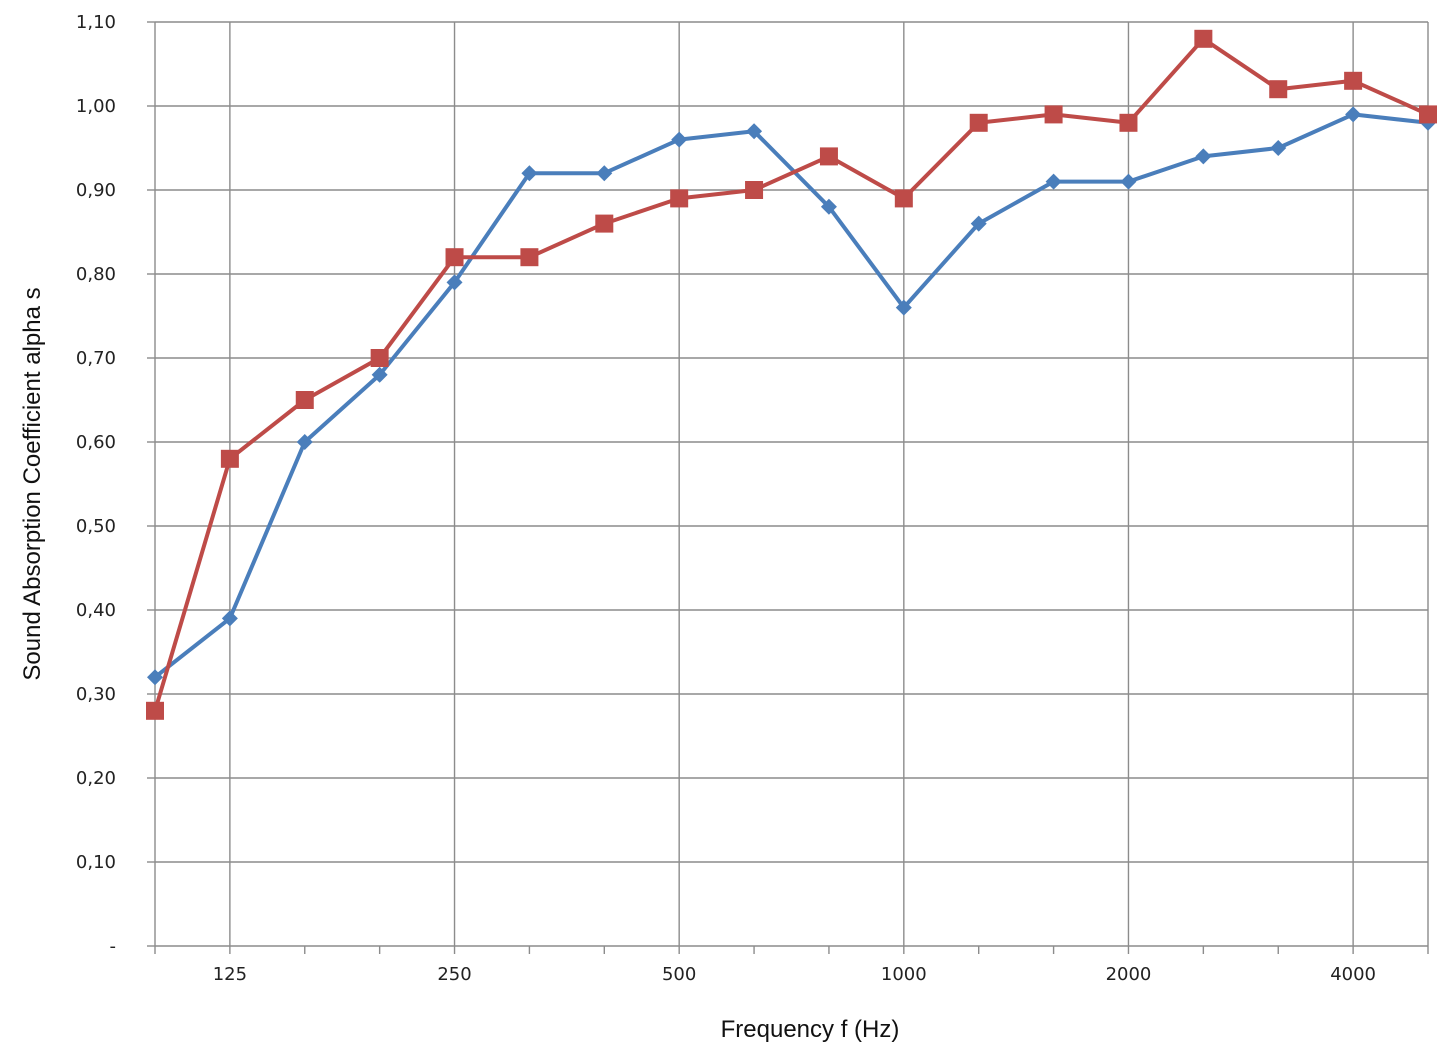 This screenshot has width=1437, height=1048. What do you see at coordinates (96, 610) in the screenshot?
I see `y-tick-label: 0,40` at bounding box center [96, 610].